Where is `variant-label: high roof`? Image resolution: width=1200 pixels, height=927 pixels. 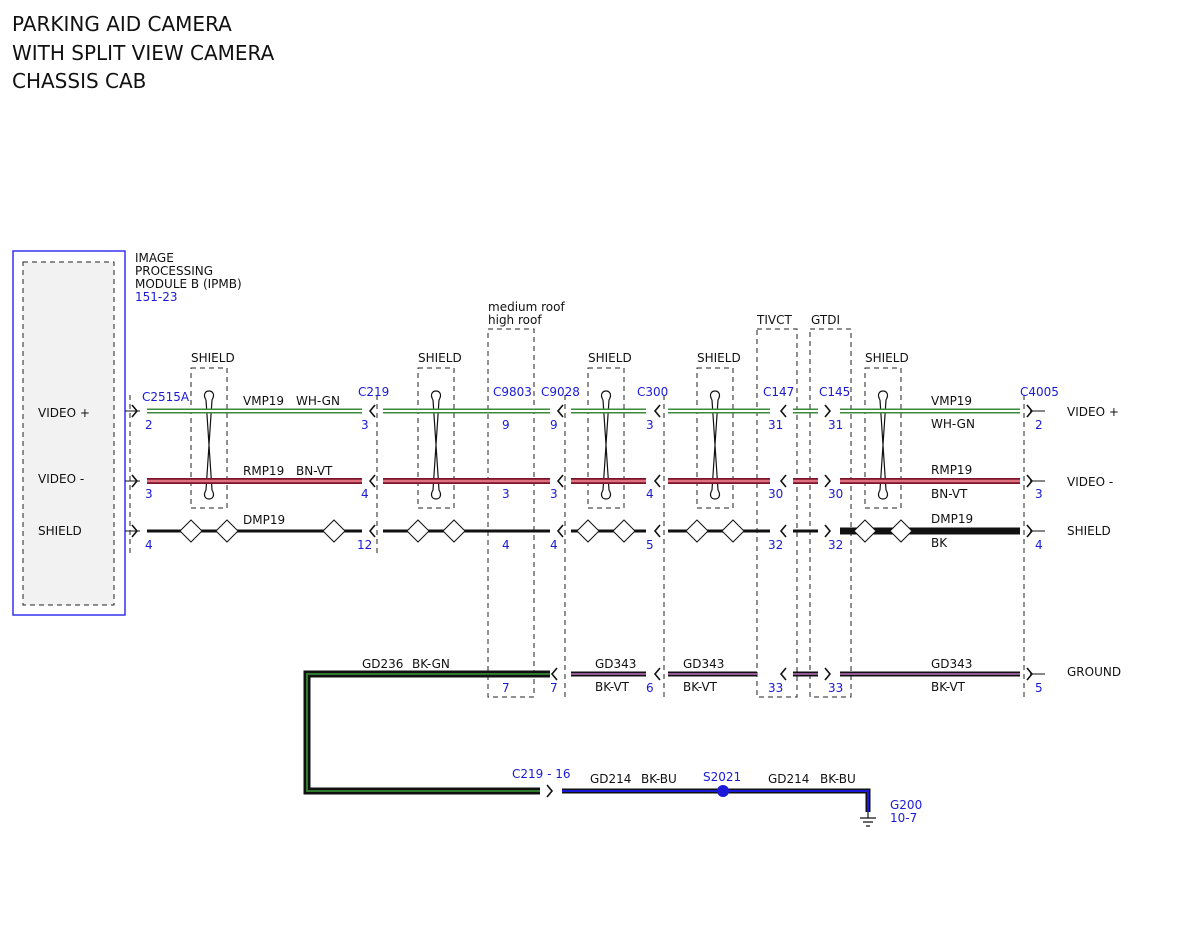
variant-label: high roof is located at coordinates (515, 320).